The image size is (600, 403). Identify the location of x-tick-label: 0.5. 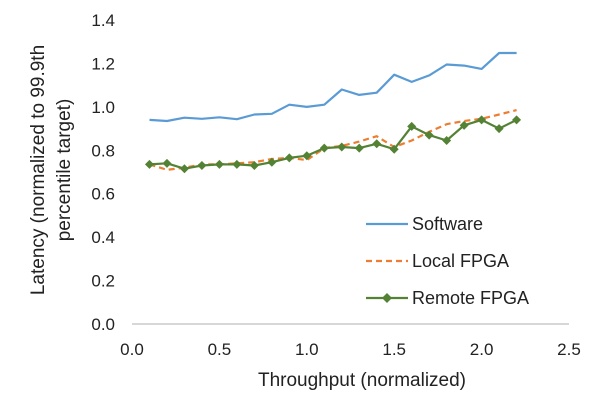
(220, 349).